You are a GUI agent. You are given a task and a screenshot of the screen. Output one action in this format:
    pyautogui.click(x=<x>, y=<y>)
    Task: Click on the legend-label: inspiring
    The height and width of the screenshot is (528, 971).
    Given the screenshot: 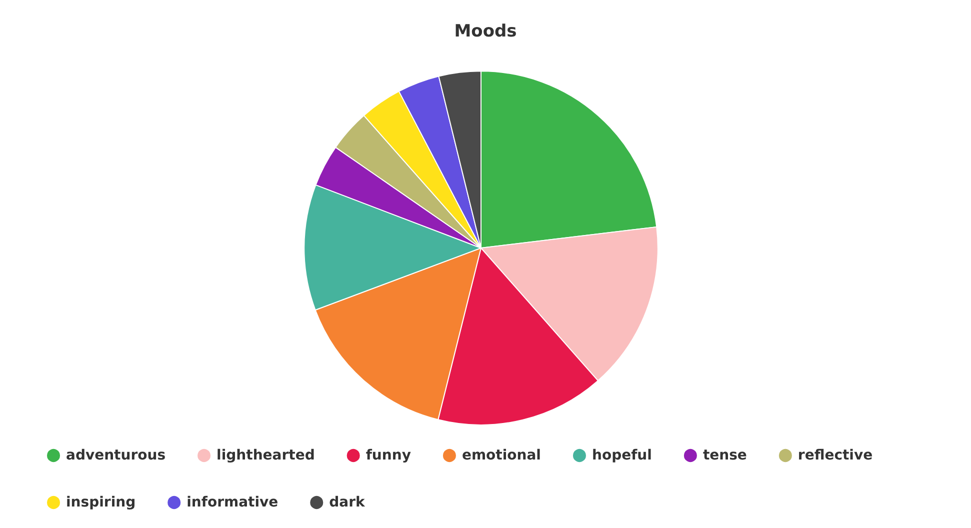 What is the action you would take?
    pyautogui.click(x=101, y=502)
    